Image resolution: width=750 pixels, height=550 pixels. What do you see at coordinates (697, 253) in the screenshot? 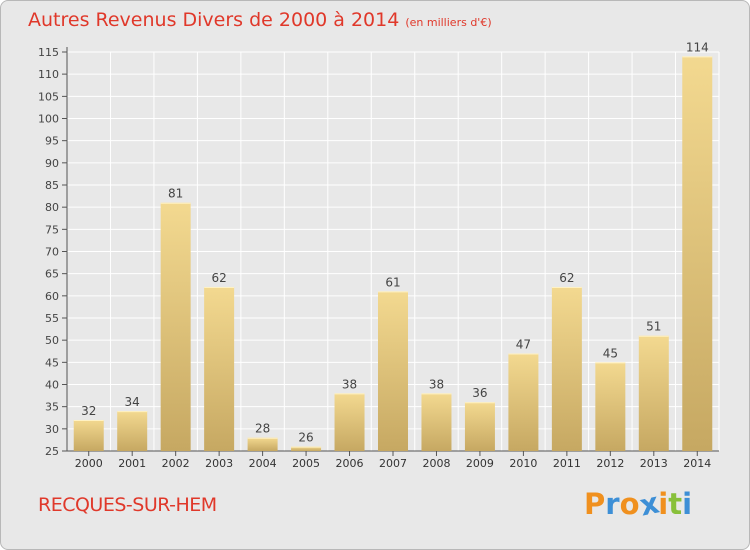
I see `bar-2014` at bounding box center [697, 253].